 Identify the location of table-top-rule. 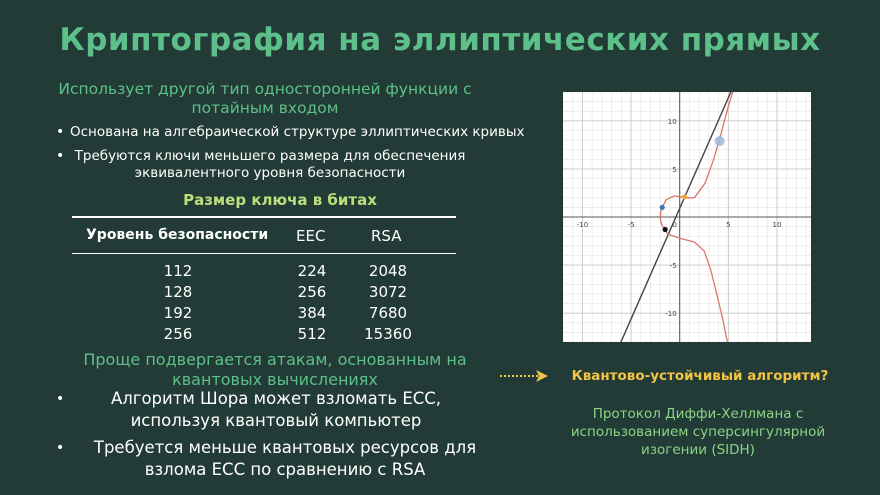
(264, 217).